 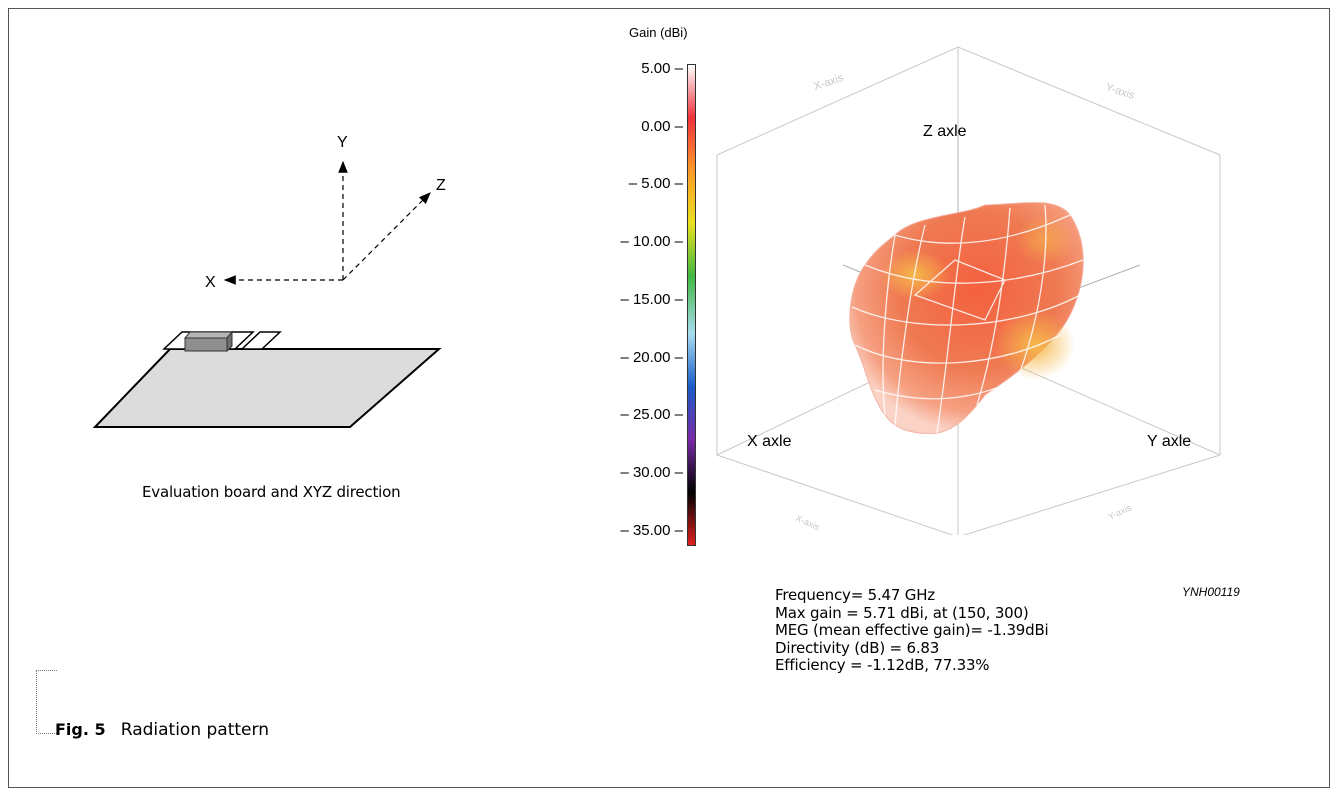 I want to click on x-axle-label: X axle, so click(x=769, y=441).